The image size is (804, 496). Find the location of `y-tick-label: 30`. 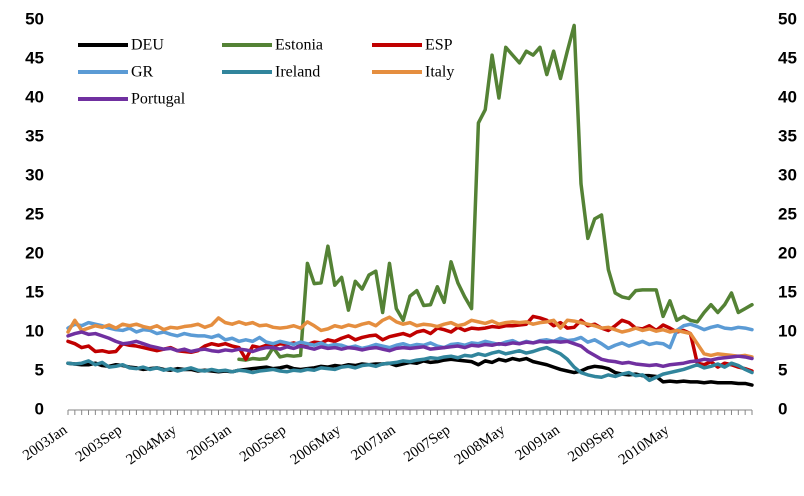

y-tick-label: 30 is located at coordinates (34, 174).